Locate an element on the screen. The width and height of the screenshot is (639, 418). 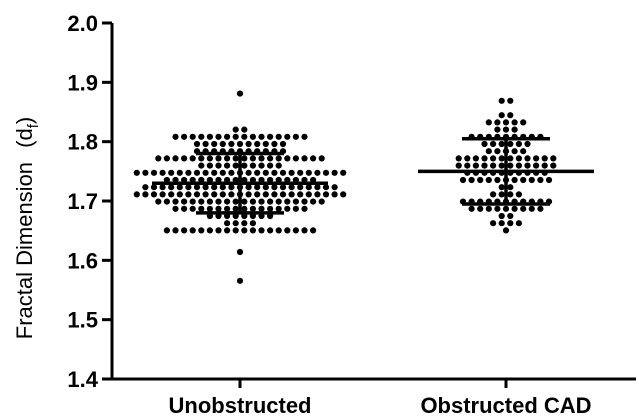
y-axis: 1.4 1.5 1.6 1.7 1.8 1.9 2.0 is located at coordinates (90, 201).